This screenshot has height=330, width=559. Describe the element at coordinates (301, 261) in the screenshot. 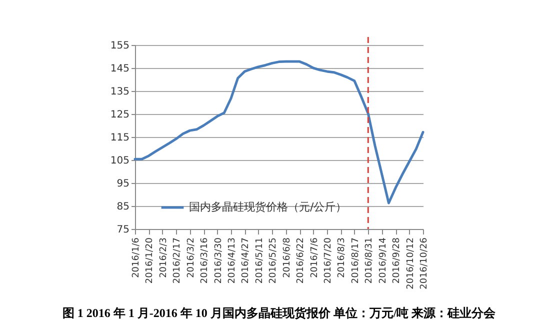

I see `x-tick-label: 2016/6/22` at that location.